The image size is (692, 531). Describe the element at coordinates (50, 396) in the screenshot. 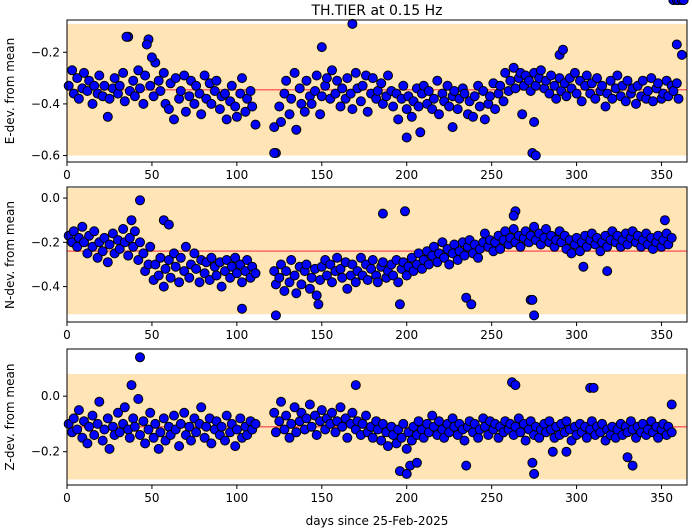

I see `panel-z-ytick-label: 0.0` at that location.